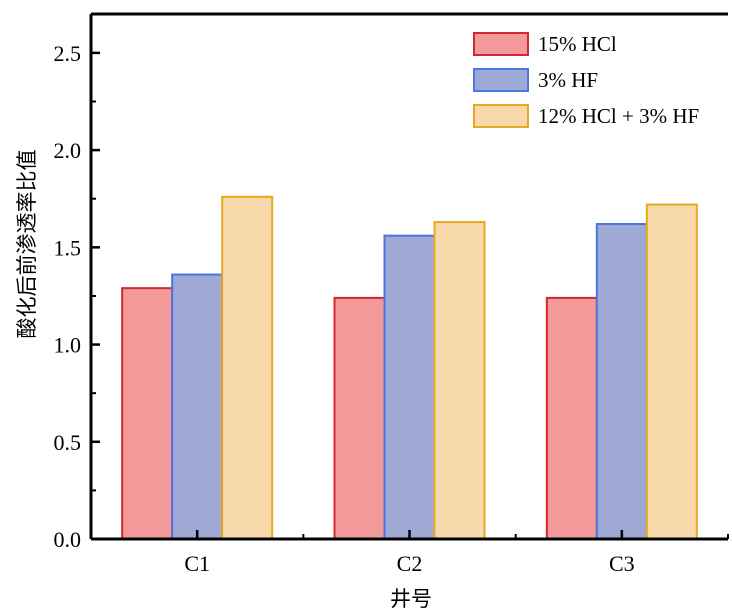 The width and height of the screenshot is (732, 613). I want to click on y-tick-label: 1.5, so click(68, 247).